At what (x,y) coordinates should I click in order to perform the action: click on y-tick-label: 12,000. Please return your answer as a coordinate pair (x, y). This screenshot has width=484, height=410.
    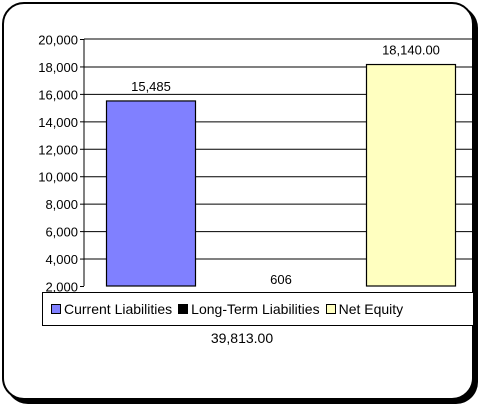
    Looking at the image, I should click on (58, 149).